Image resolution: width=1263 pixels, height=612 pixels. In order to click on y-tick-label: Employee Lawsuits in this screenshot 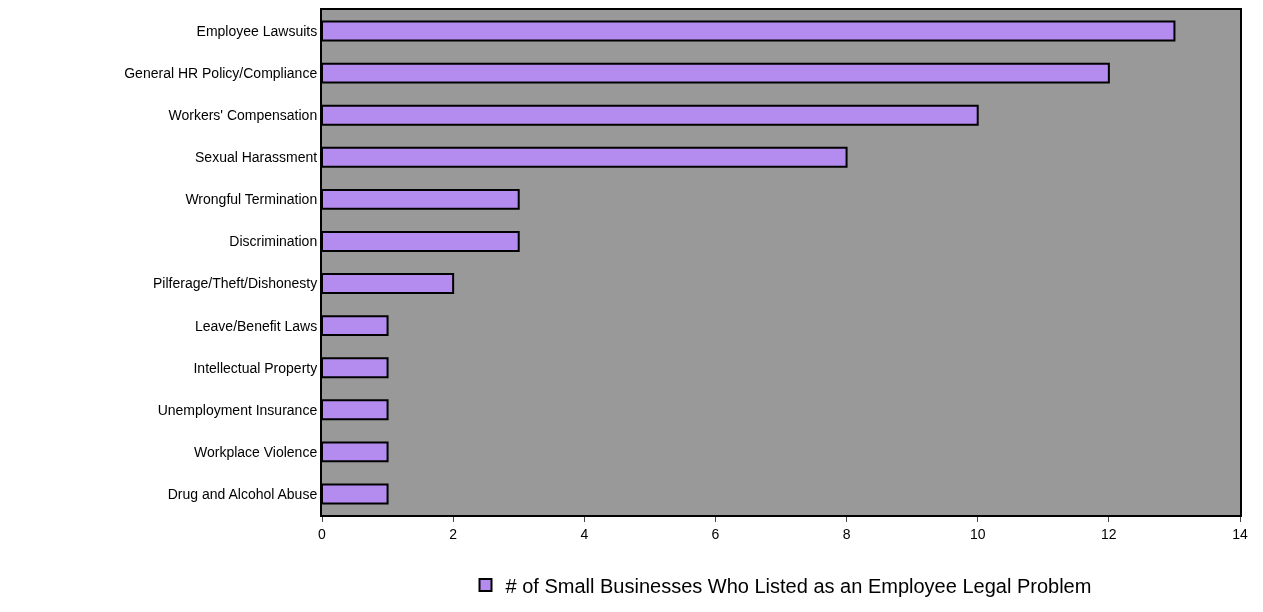, I will do `click(257, 30)`.